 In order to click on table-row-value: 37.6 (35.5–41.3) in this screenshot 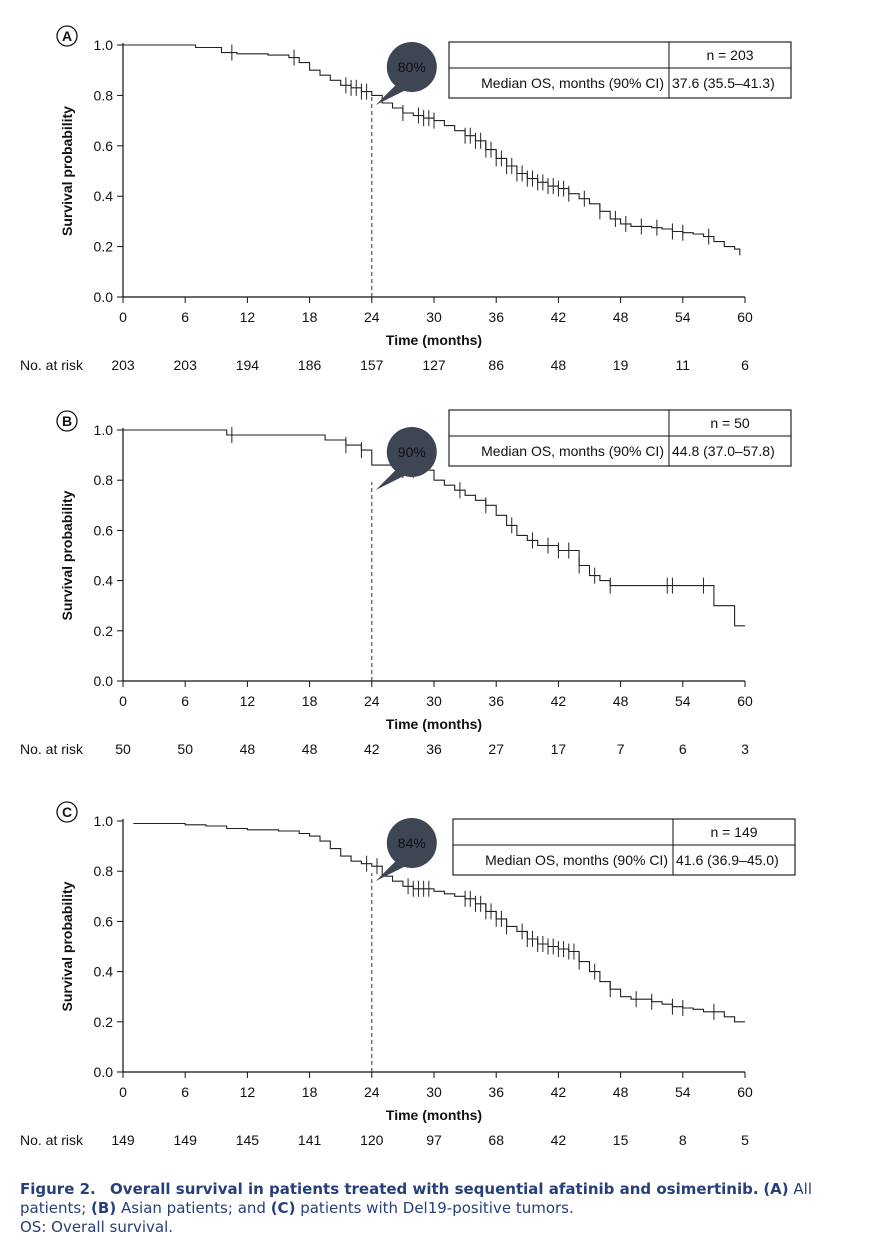, I will do `click(723, 83)`.